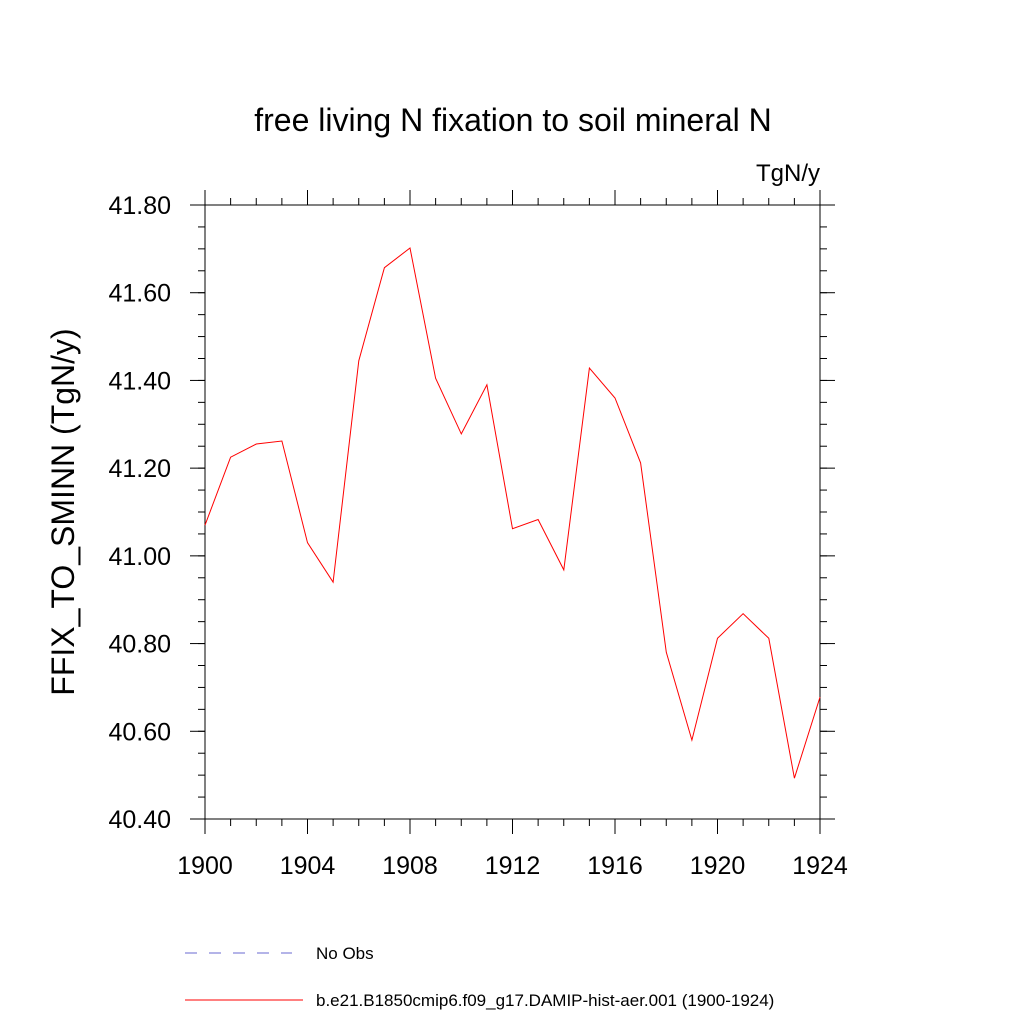  Describe the element at coordinates (139, 732) in the screenshot. I see `y-tick-label: 40.60` at that location.